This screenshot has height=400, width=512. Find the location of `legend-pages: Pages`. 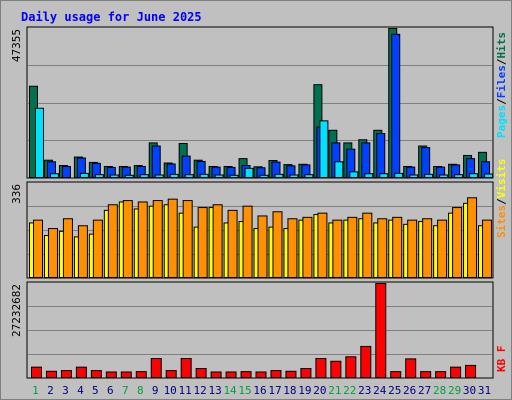

legend-pages: Pages is located at coordinates (501, 121).